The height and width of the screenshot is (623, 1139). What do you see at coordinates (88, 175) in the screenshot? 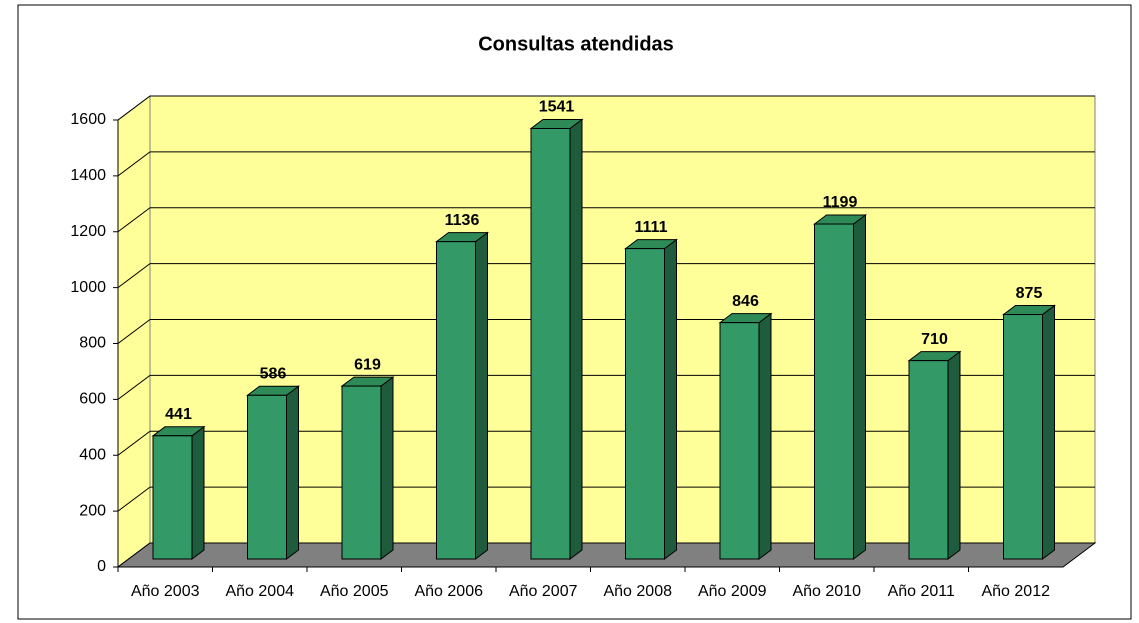
I see `y-tick-label: 1400` at bounding box center [88, 175].